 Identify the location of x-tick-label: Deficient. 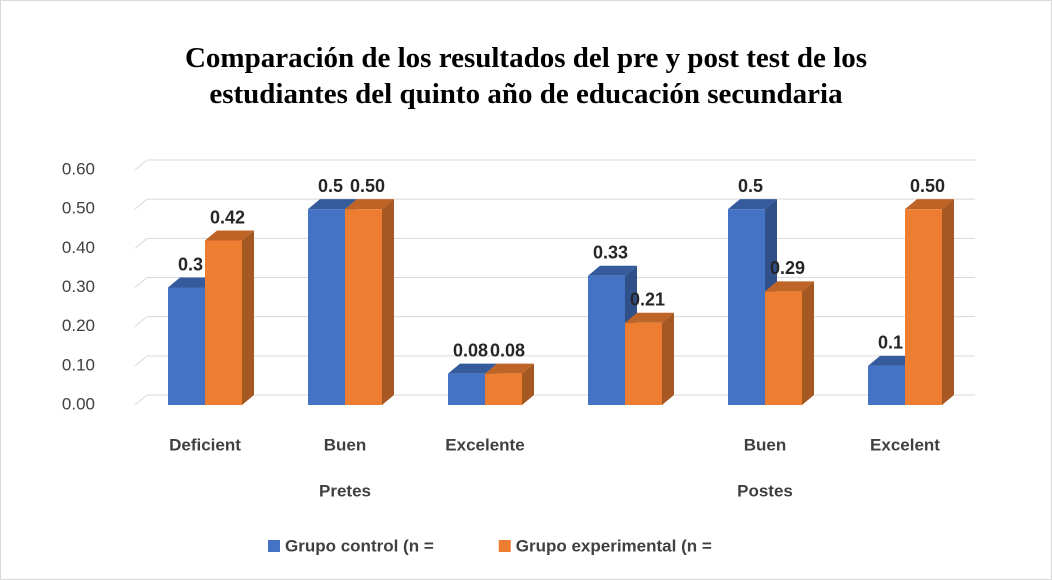
(205, 444).